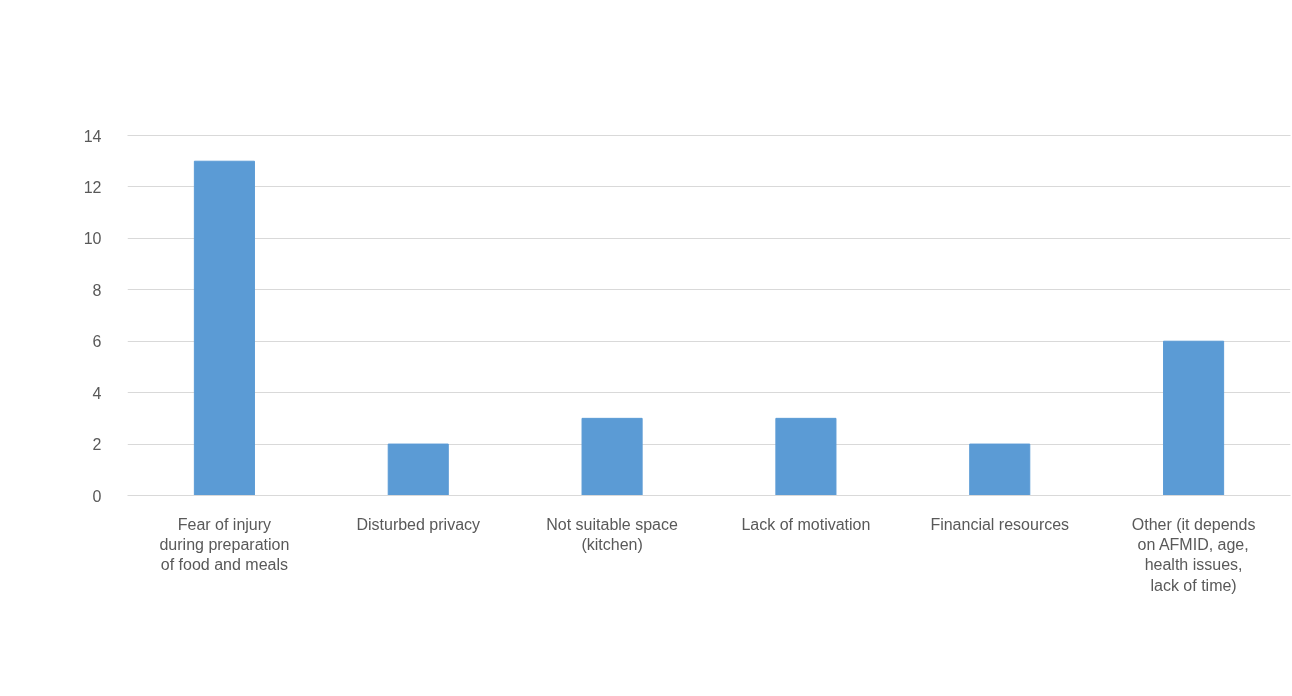  What do you see at coordinates (97, 290) in the screenshot?
I see `y-tick-label: 8` at bounding box center [97, 290].